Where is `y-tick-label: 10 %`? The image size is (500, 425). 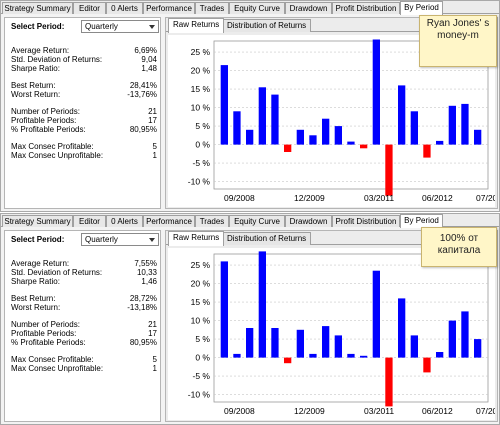 y-tick-label: 10 % is located at coordinates (201, 108).